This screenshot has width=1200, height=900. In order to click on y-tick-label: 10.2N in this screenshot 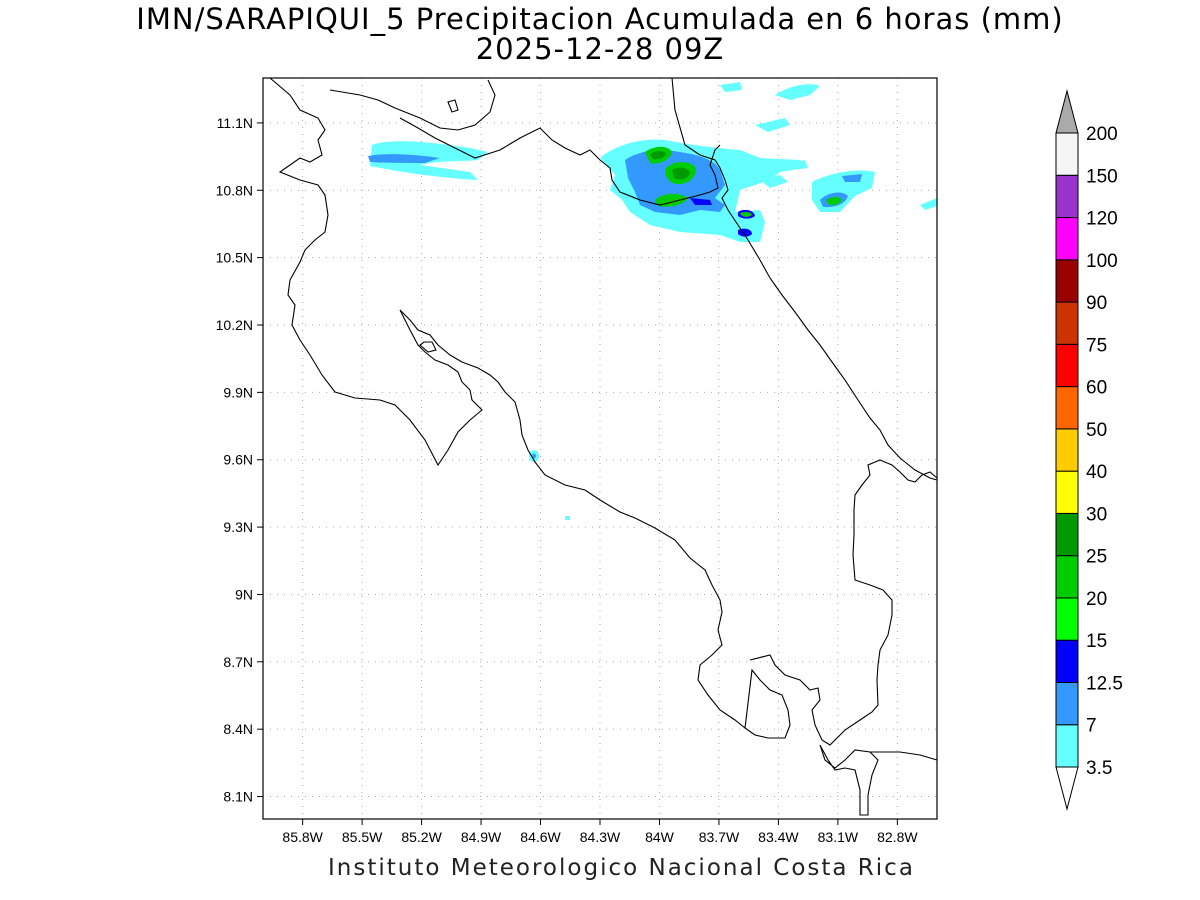, I will do `click(234, 325)`.